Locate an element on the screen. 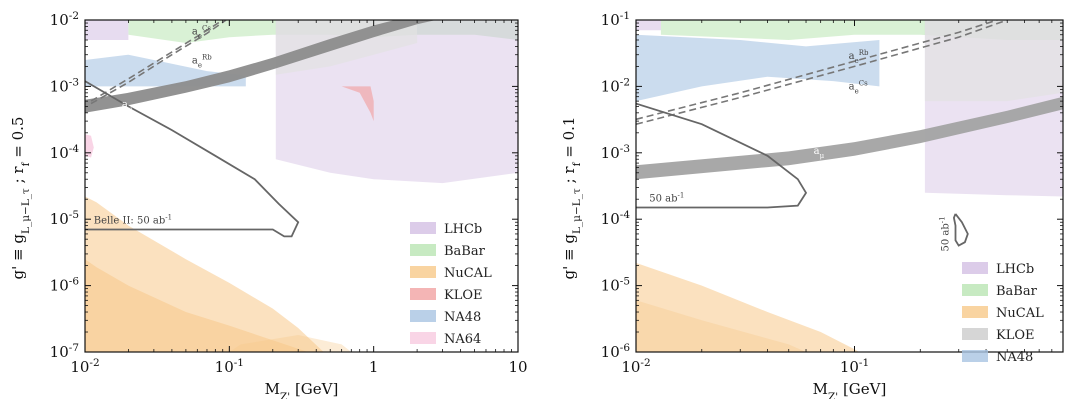  belle2-label-small: 50 ab-1 is located at coordinates (945, 233).